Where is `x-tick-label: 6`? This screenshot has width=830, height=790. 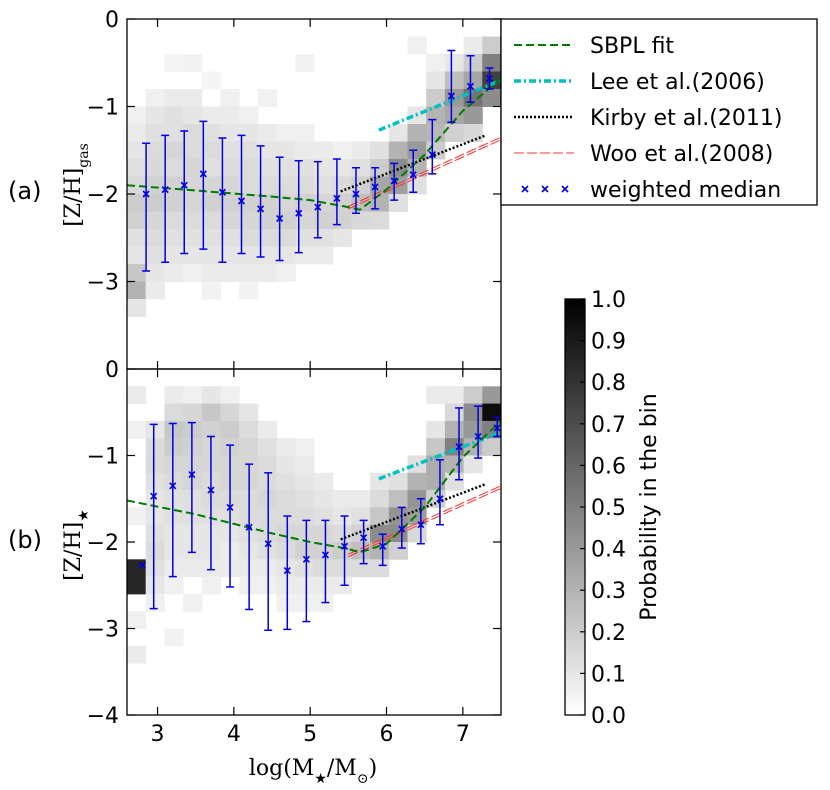 x-tick-label: 6 is located at coordinates (387, 734).